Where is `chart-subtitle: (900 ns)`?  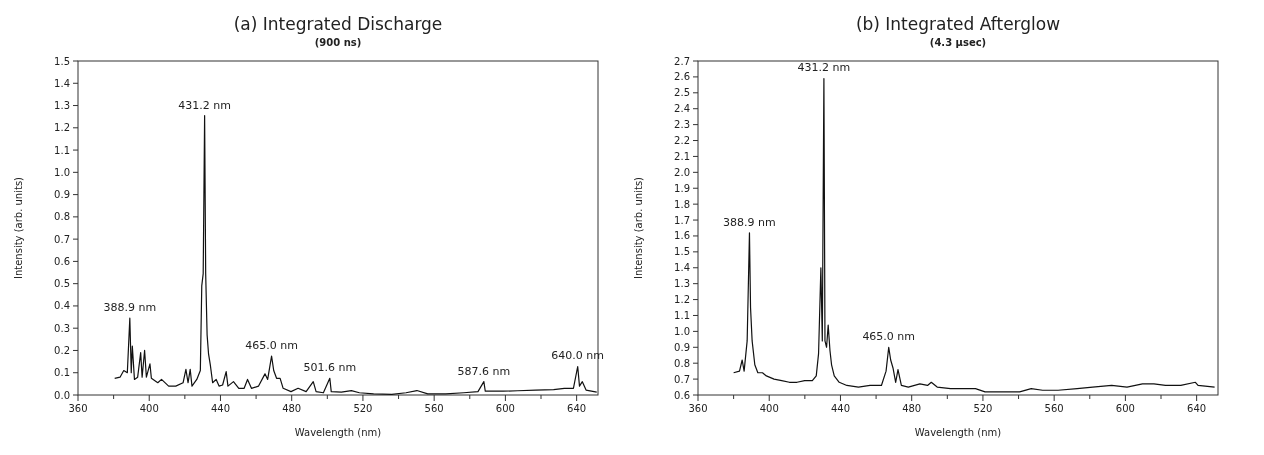 chart-subtitle: (900 ns) is located at coordinates (338, 42).